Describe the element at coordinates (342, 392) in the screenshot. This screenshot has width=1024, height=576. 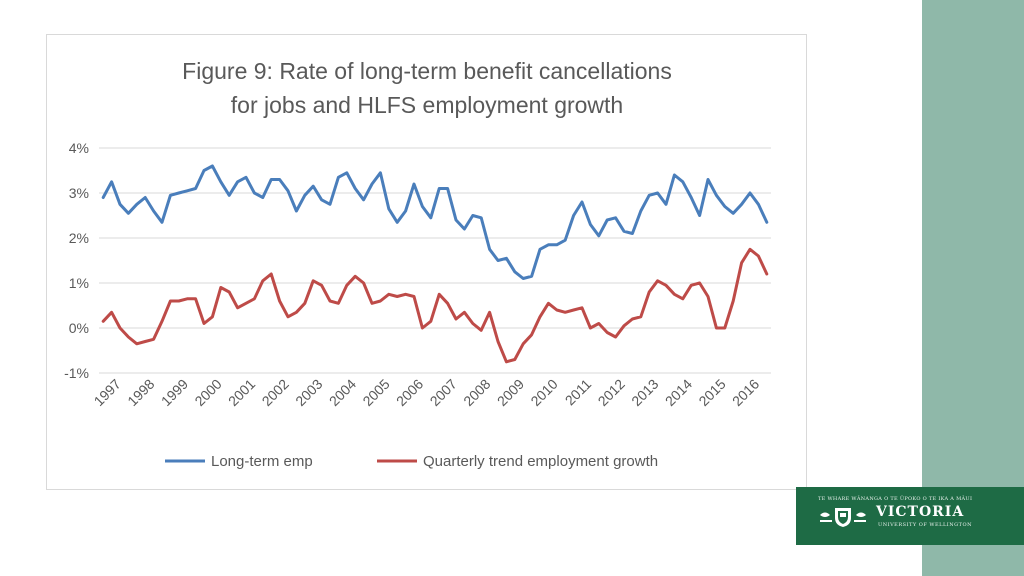
I see `x-tick-label: 2004` at that location.